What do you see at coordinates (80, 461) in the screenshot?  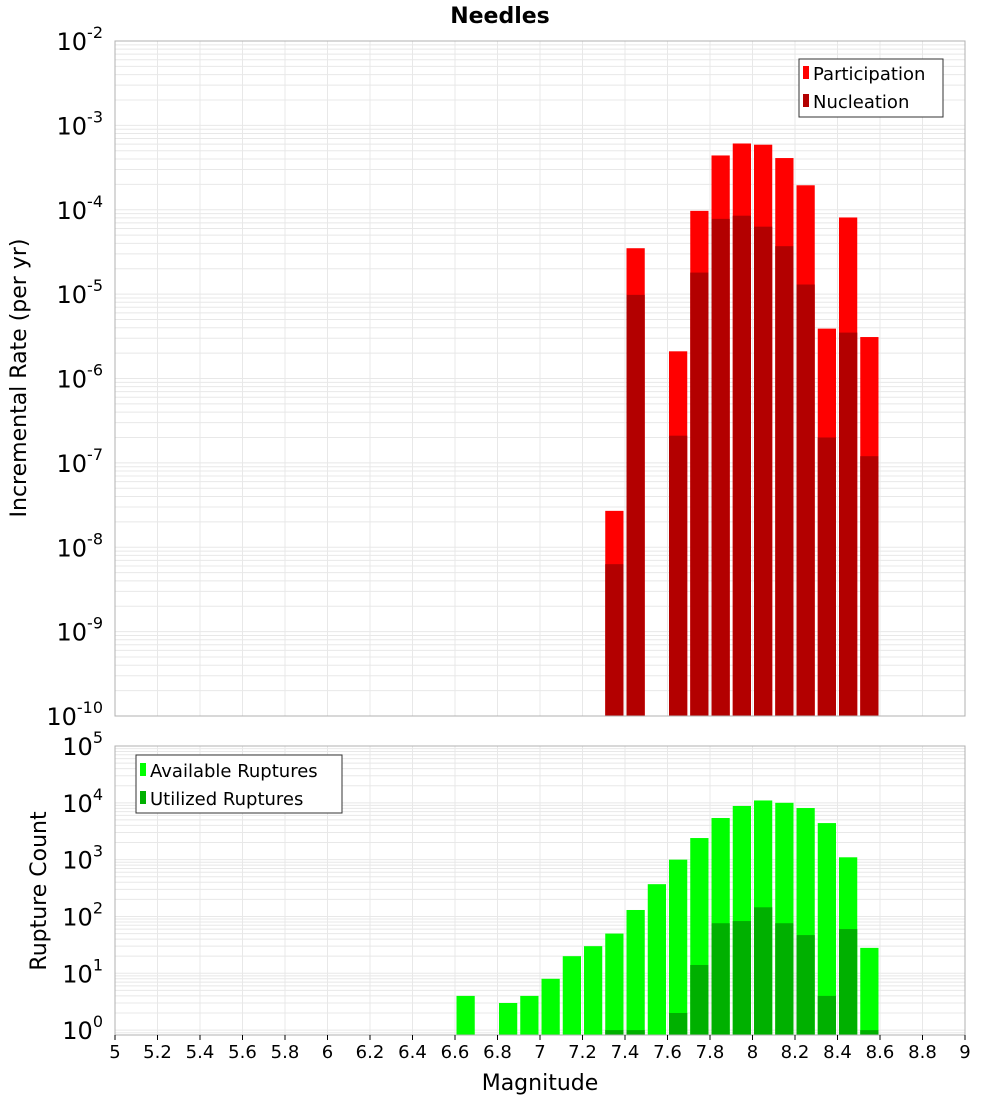 I see `top-y-tick-label: 10⁻⁷` at bounding box center [80, 461].